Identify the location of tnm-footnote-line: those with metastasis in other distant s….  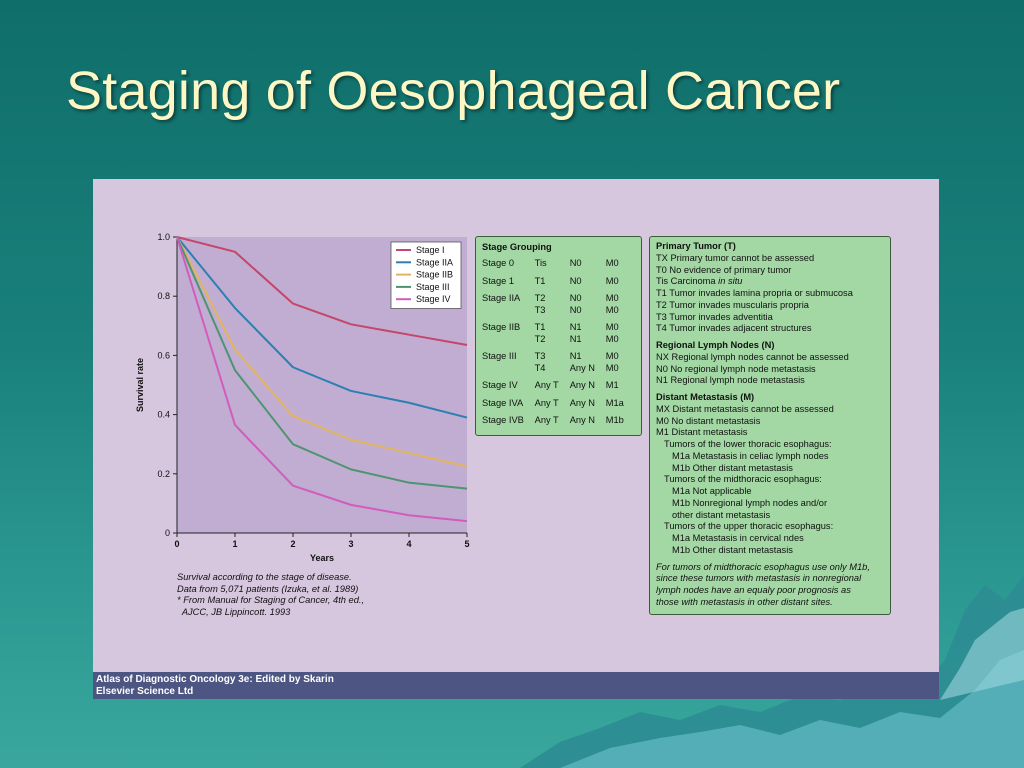
(744, 601).